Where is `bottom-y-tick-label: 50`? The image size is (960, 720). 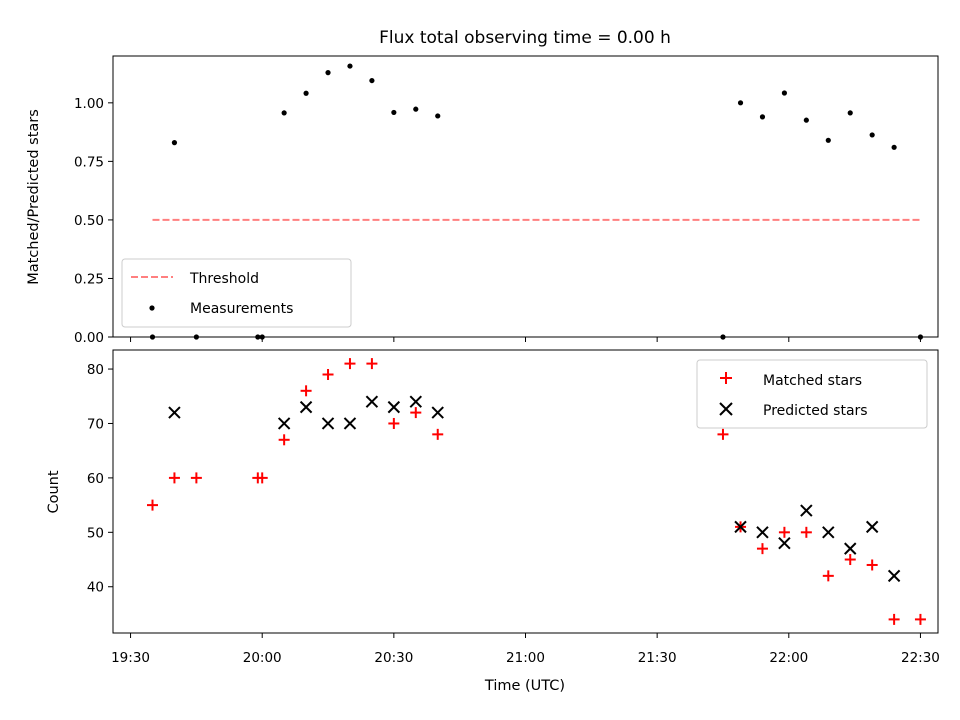 bottom-y-tick-label: 50 is located at coordinates (95, 533).